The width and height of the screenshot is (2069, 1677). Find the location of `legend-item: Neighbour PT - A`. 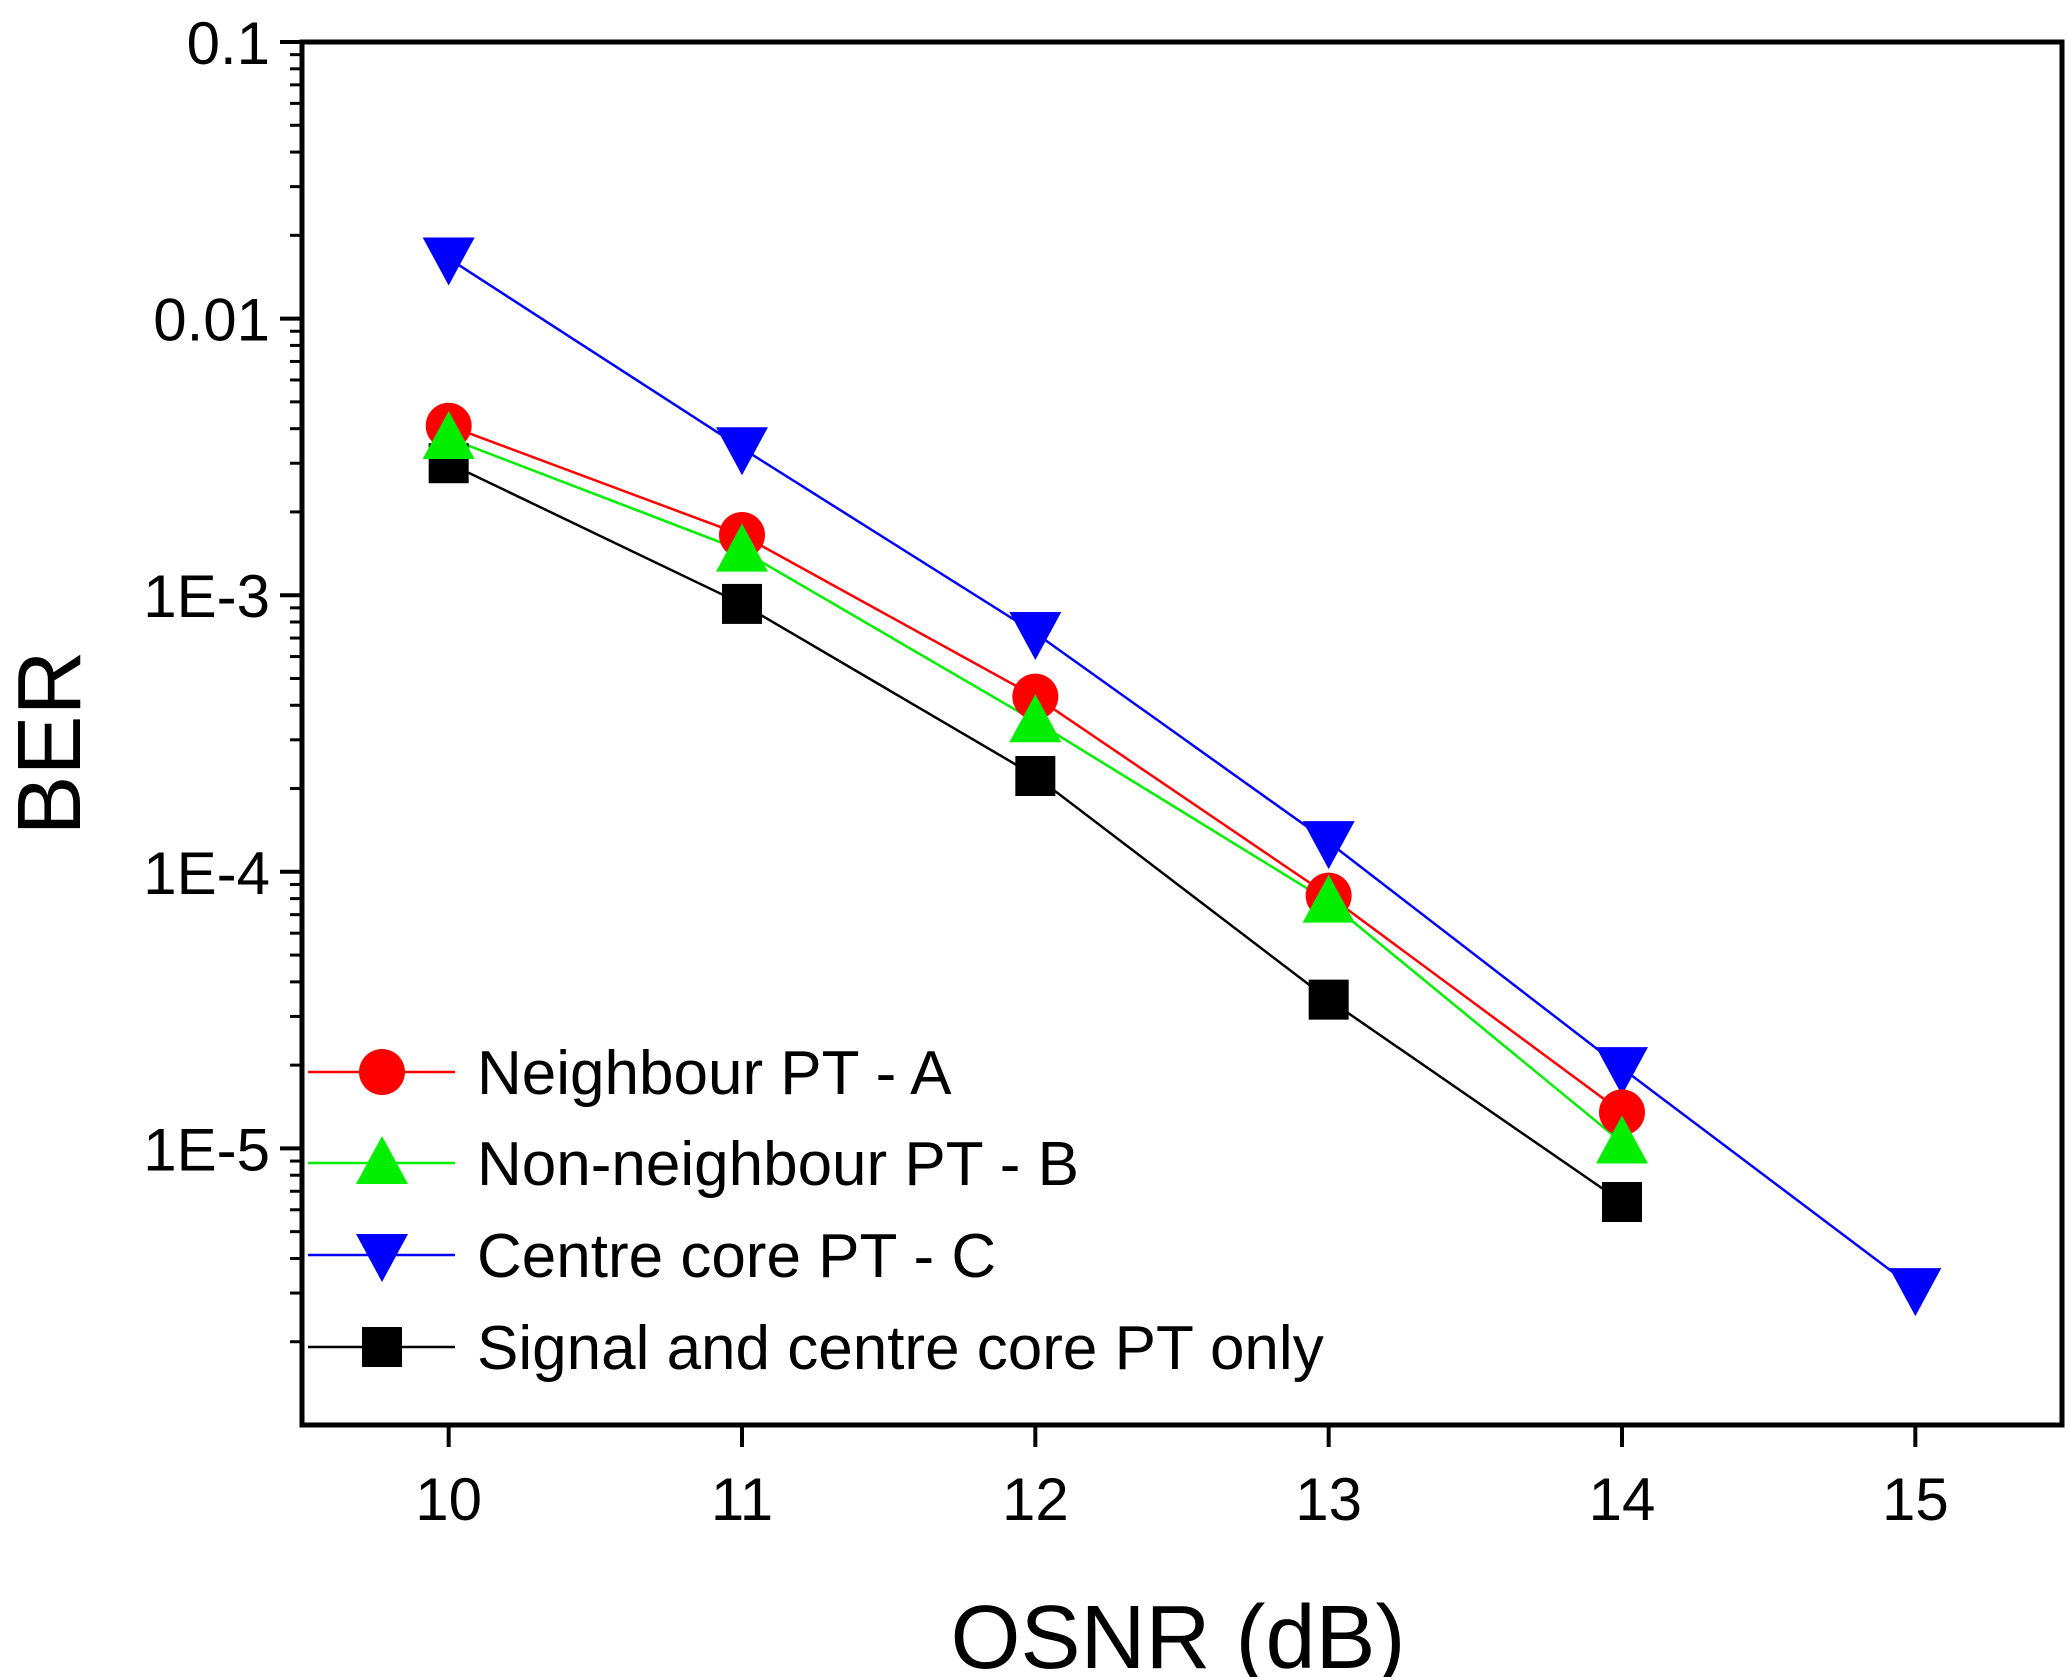

legend-item: Neighbour PT - A is located at coordinates (630, 1073).